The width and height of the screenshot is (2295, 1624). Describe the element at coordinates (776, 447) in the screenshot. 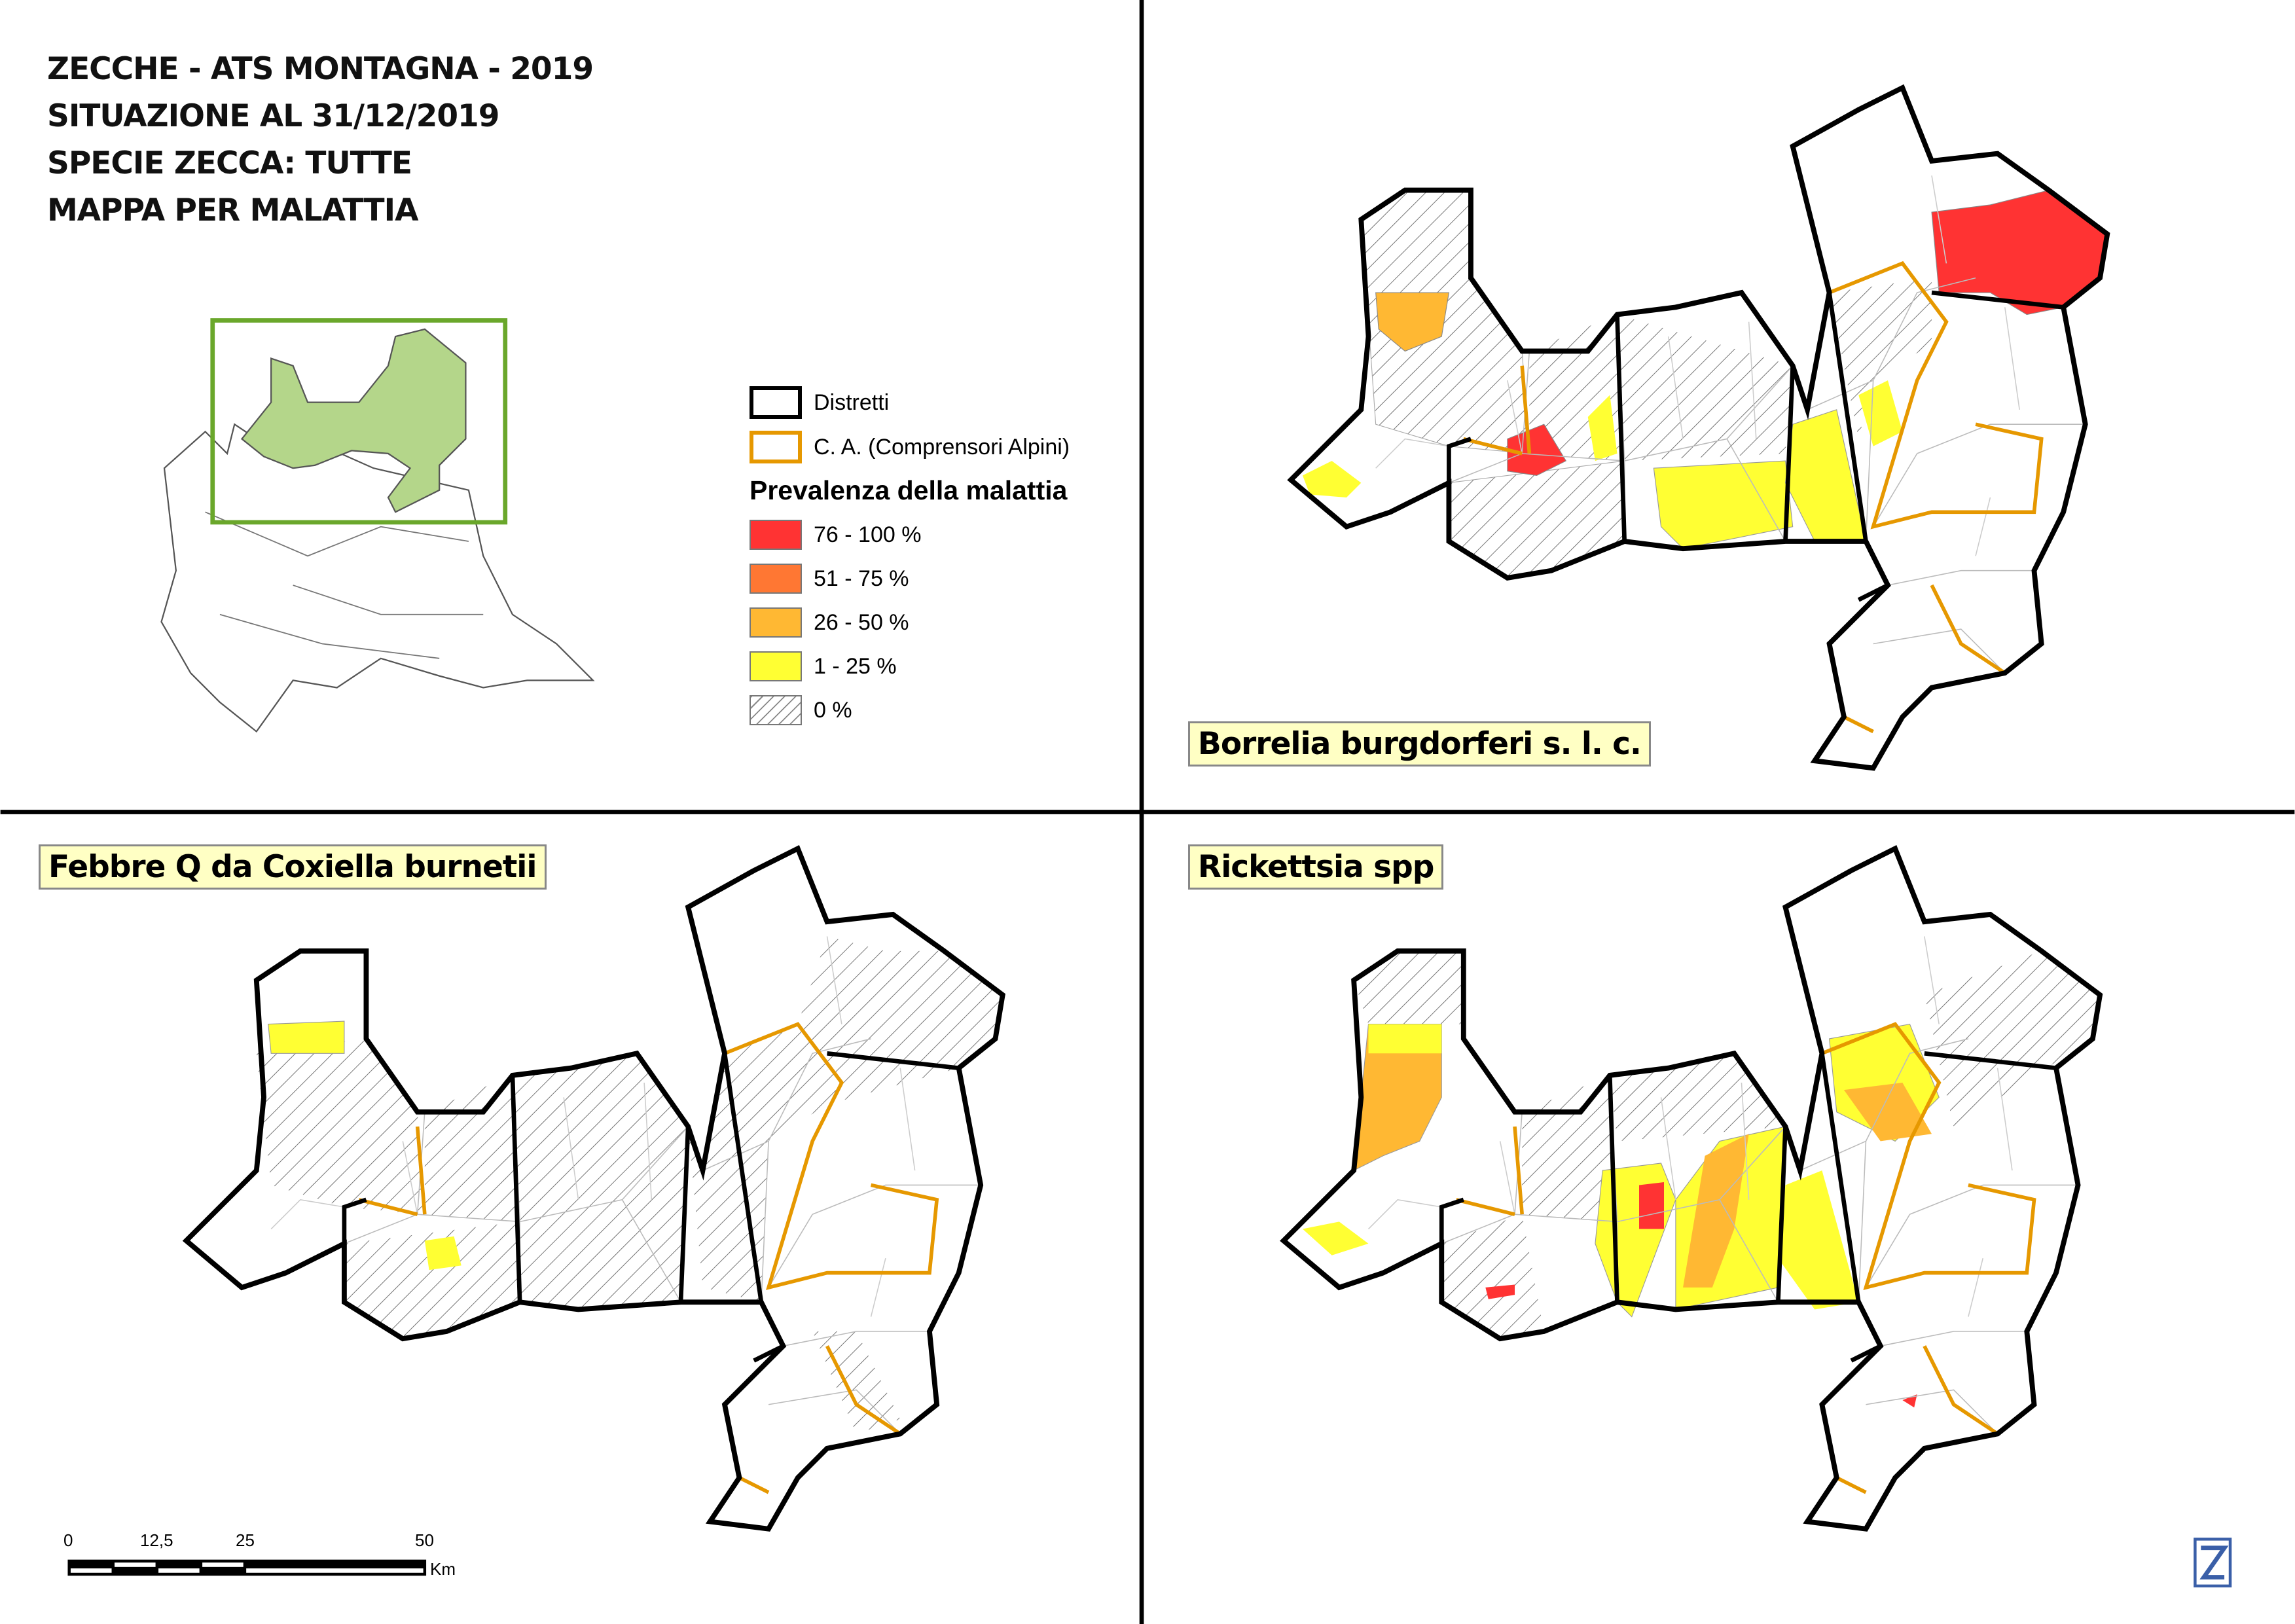

I see `ca-swatch` at that location.